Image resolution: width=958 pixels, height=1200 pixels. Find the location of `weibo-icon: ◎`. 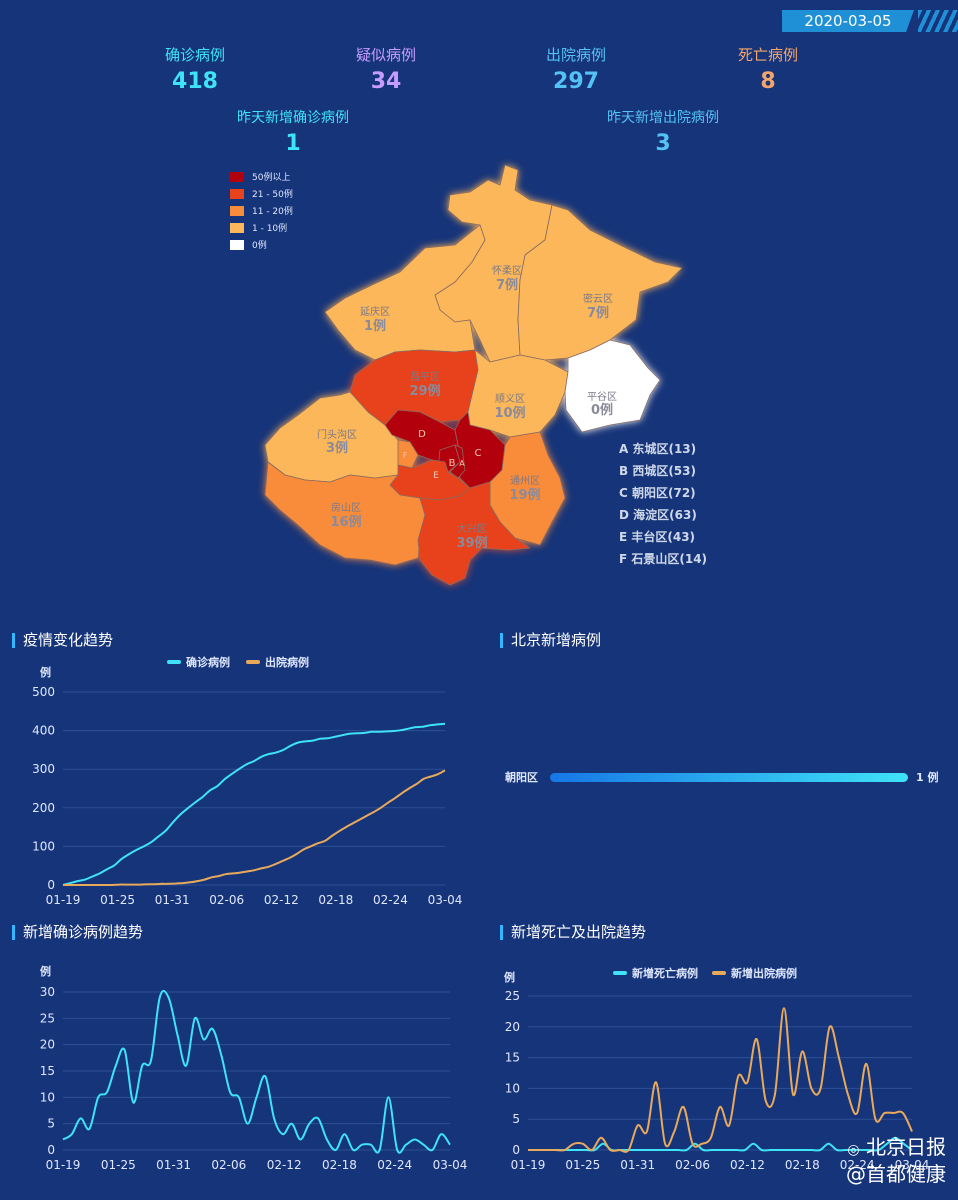

weibo-icon: ◎ is located at coordinates (853, 1150).